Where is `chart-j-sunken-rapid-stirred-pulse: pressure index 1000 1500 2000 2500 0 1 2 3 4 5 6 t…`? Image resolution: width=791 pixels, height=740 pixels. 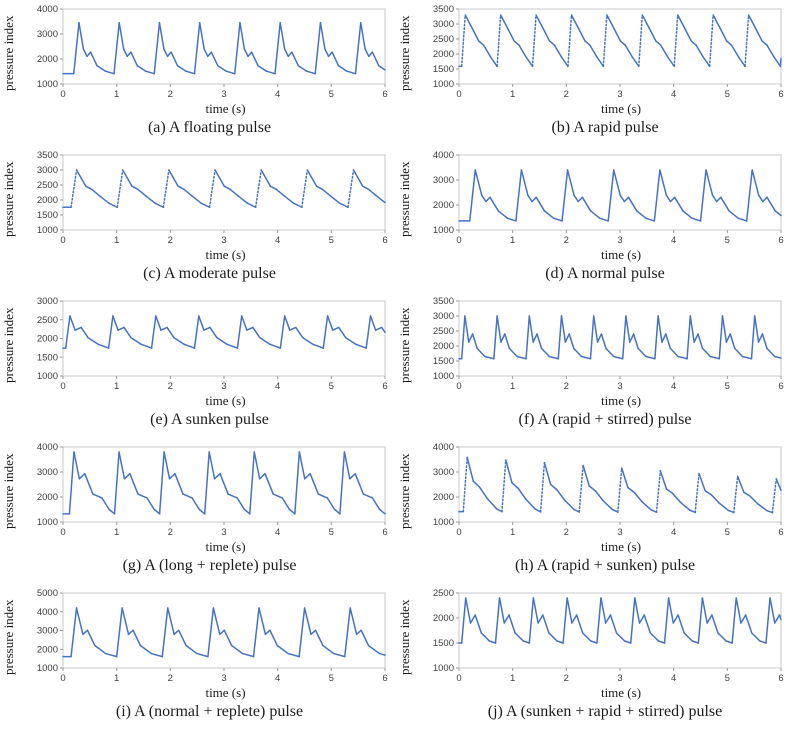
chart-j-sunken-rapid-stirred-pulse: pressure index 1000 1500 2000 2500 0 1 2 3 4 5 6 t… is located at coordinates (593, 661).